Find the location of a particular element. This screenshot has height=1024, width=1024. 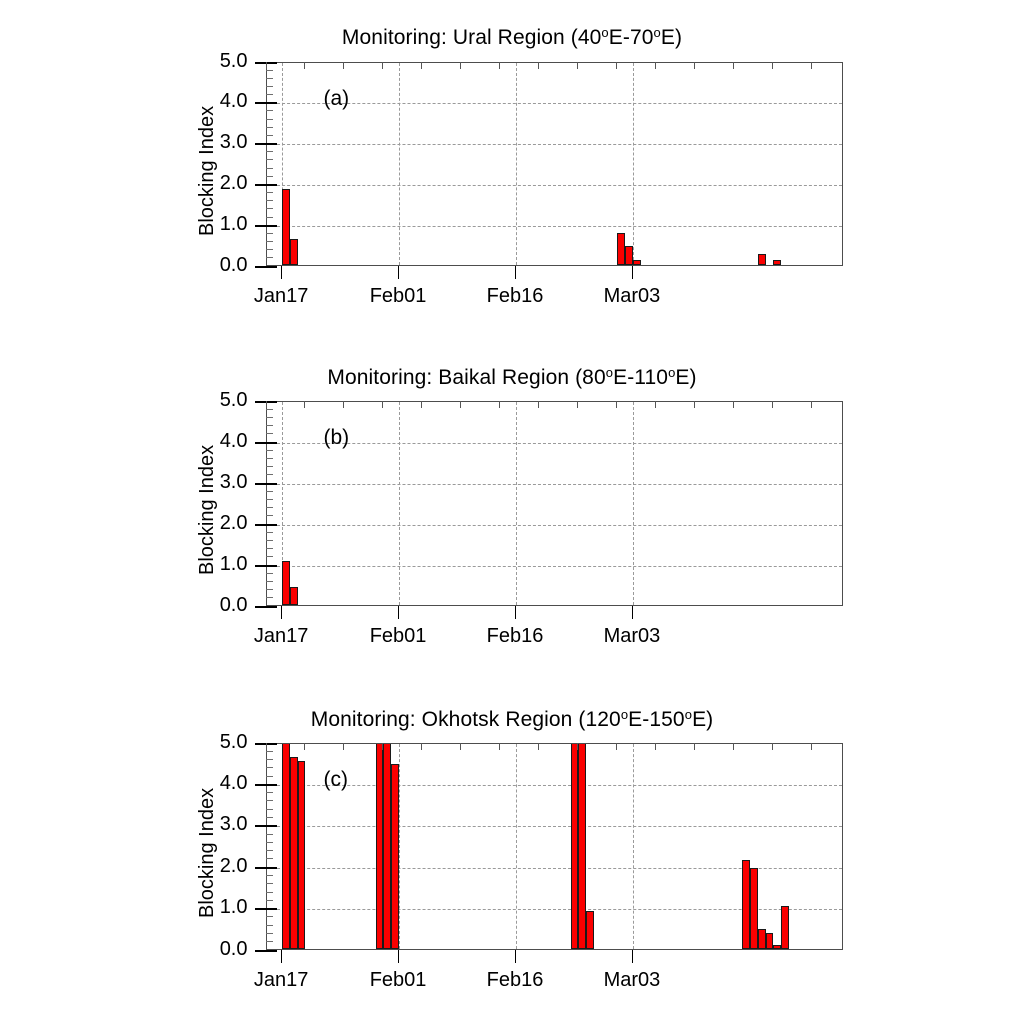

panel-title-text-start: Monitoring: Ural Region (40 is located at coordinates (471, 37).